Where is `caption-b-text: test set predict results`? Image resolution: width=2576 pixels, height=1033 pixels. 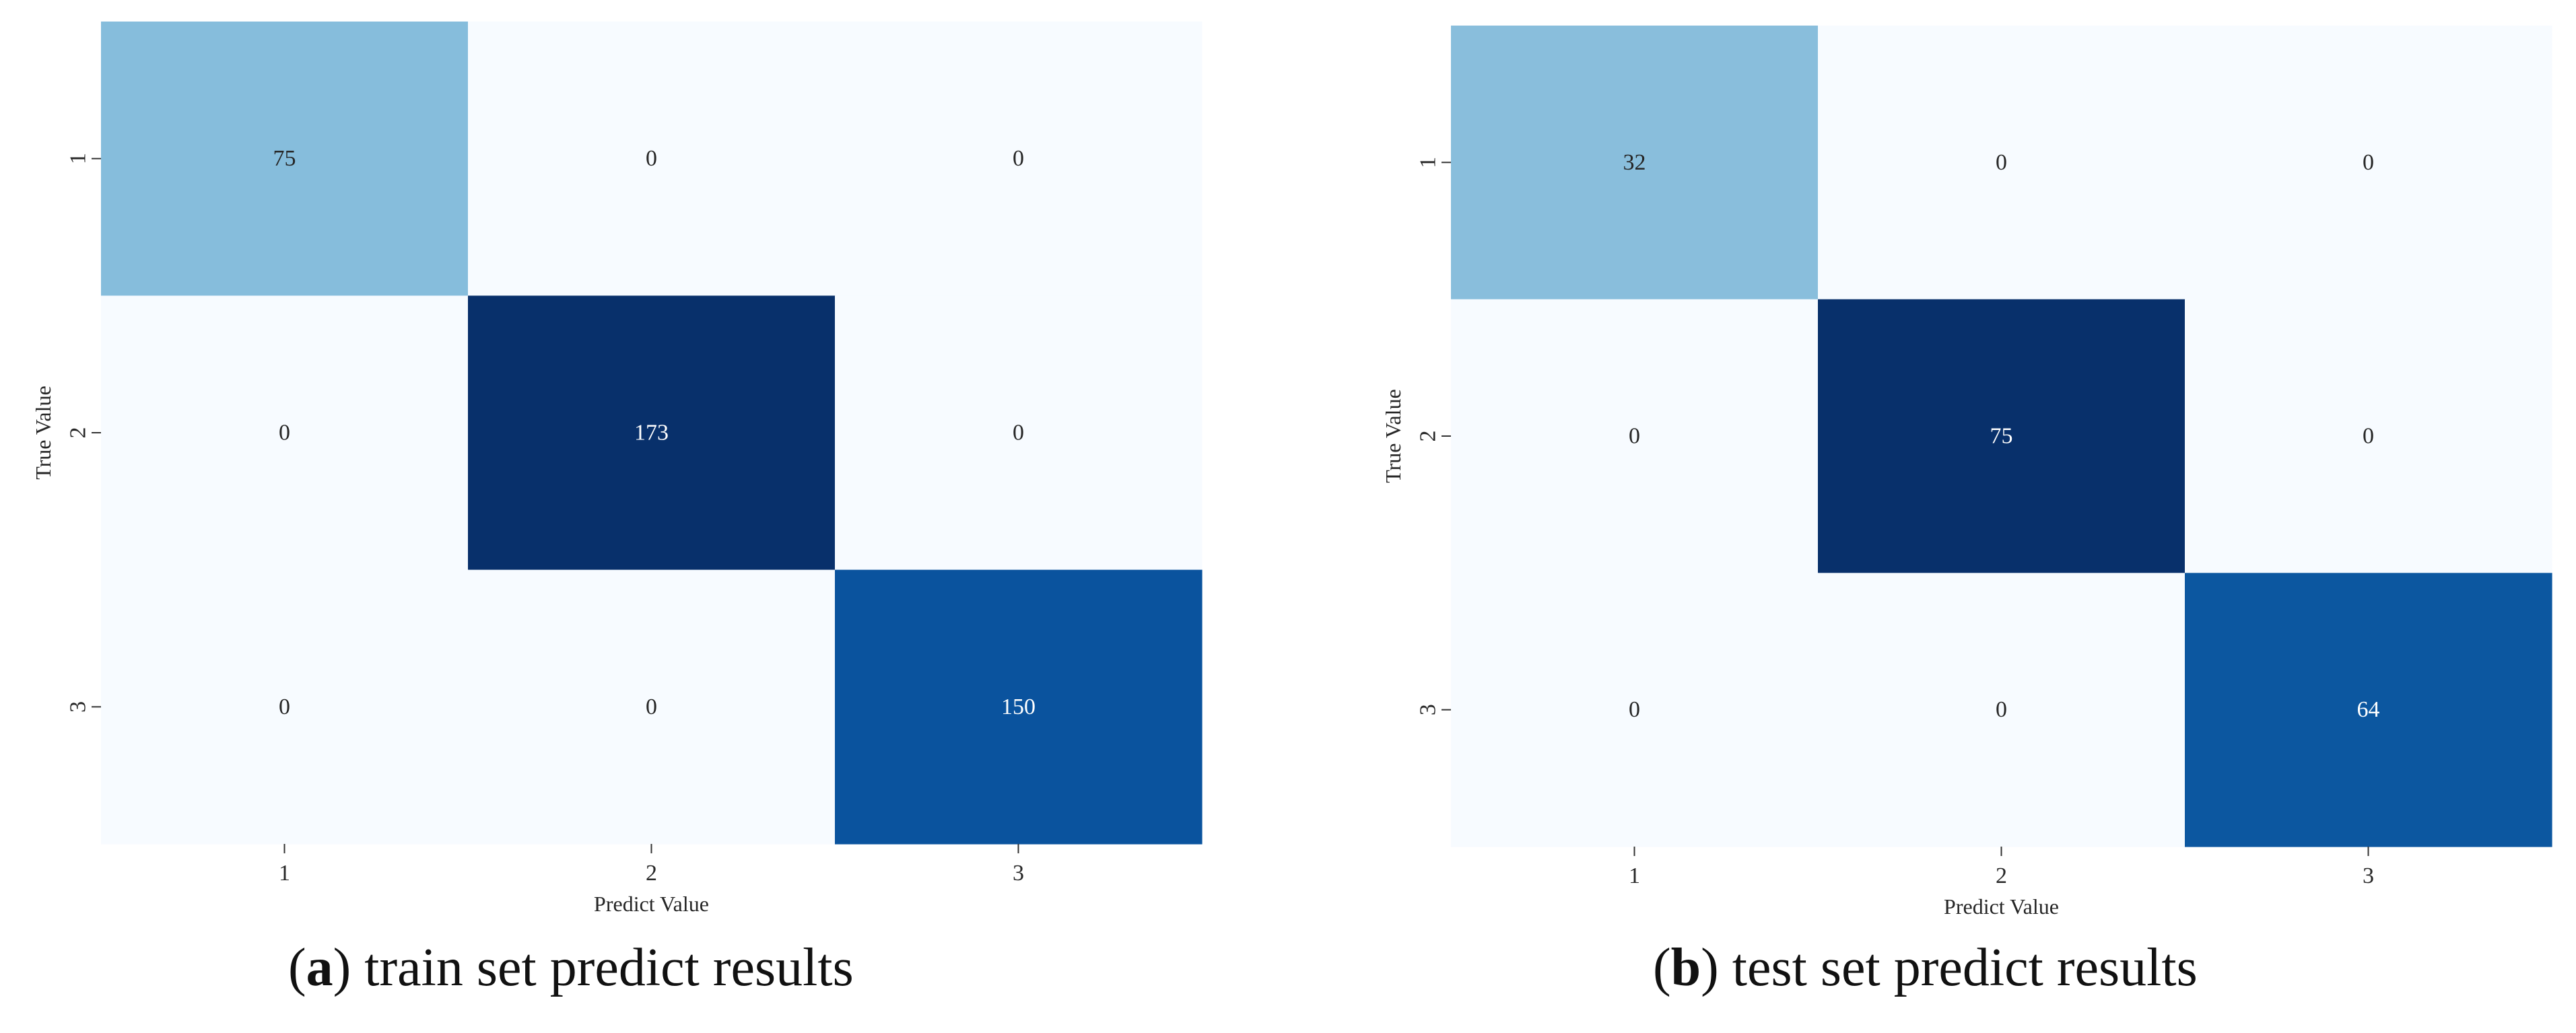
caption-b-text: test set predict results is located at coordinates (1965, 967).